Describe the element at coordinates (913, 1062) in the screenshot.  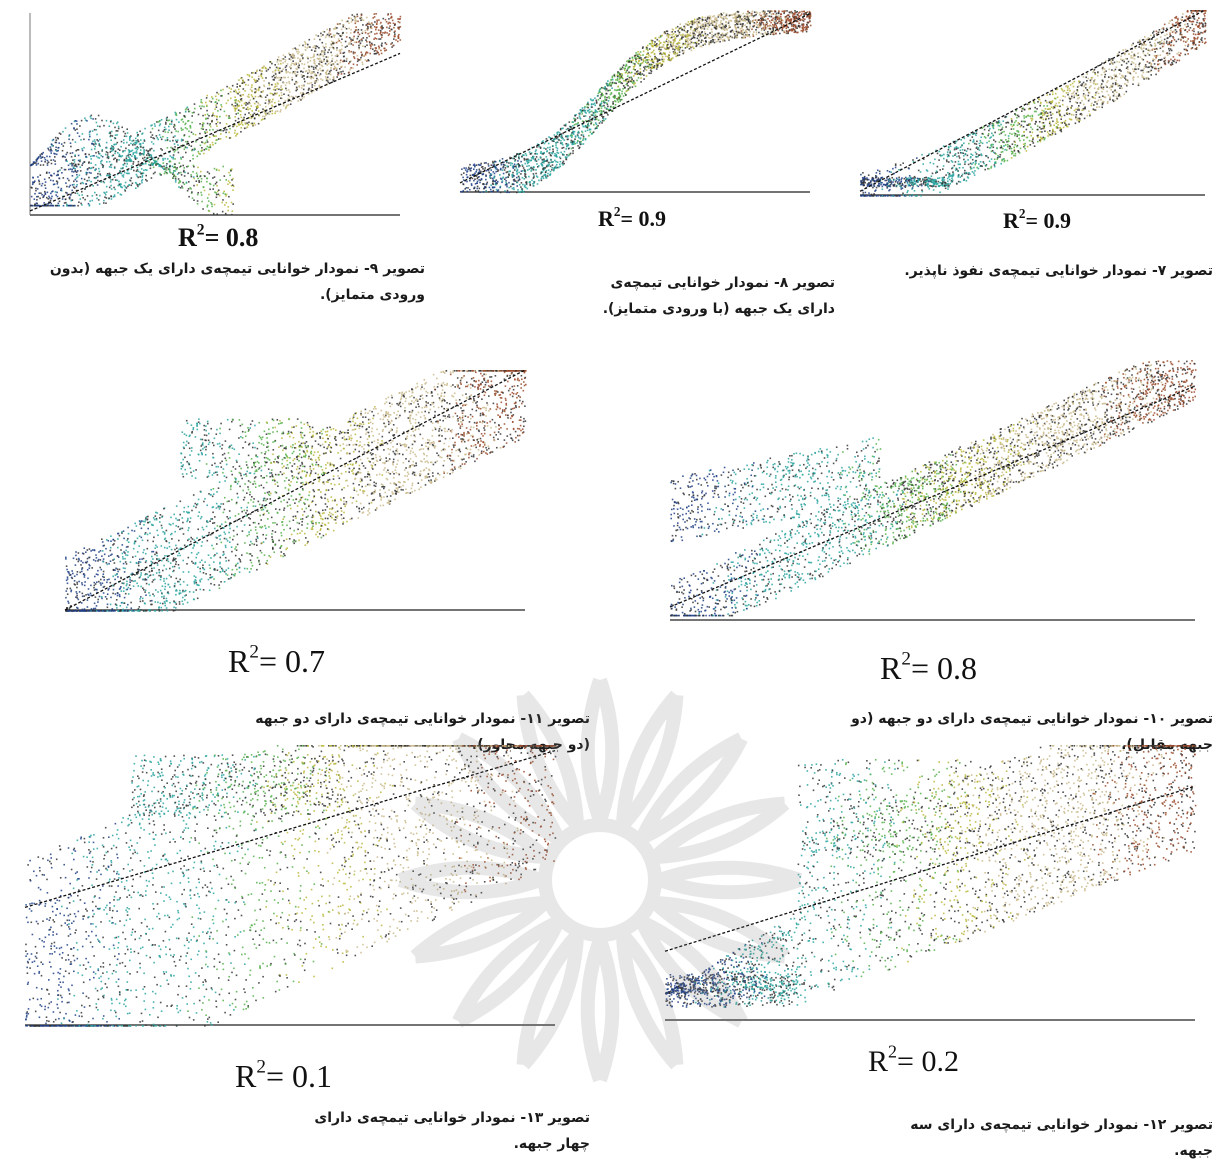
I see `r2-label-12: R2= 0.2` at that location.